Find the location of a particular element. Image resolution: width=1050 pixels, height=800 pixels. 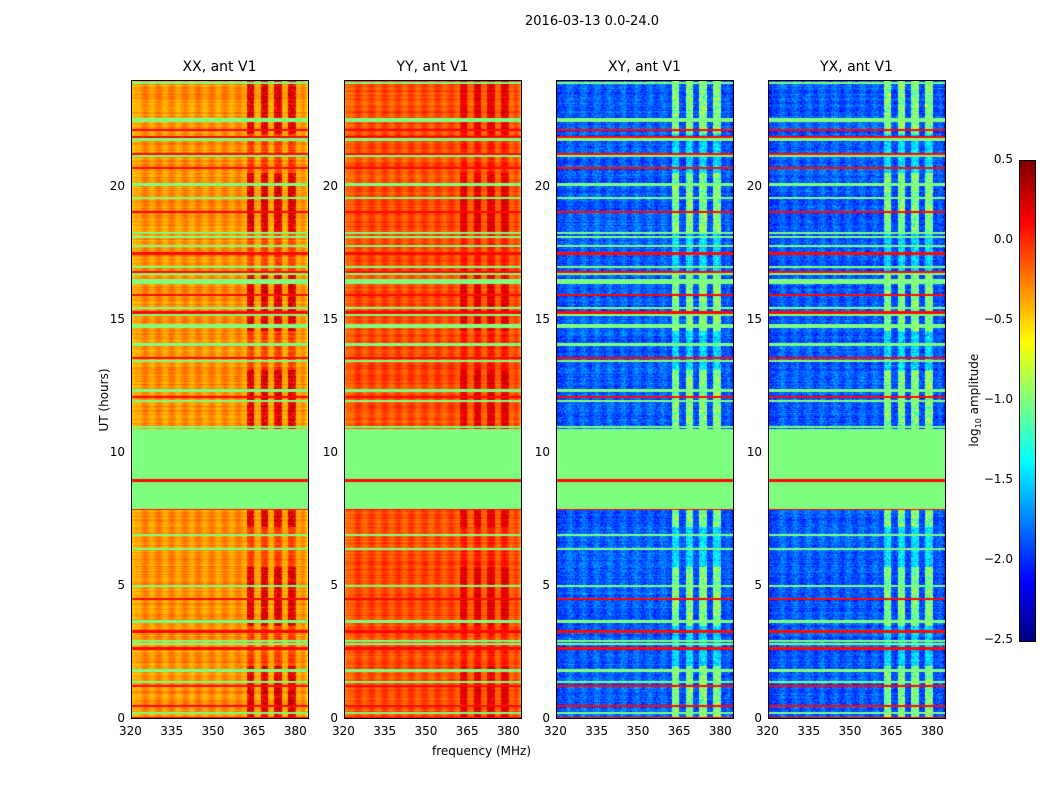

panel-title: YX, ant V1 is located at coordinates (856, 67).